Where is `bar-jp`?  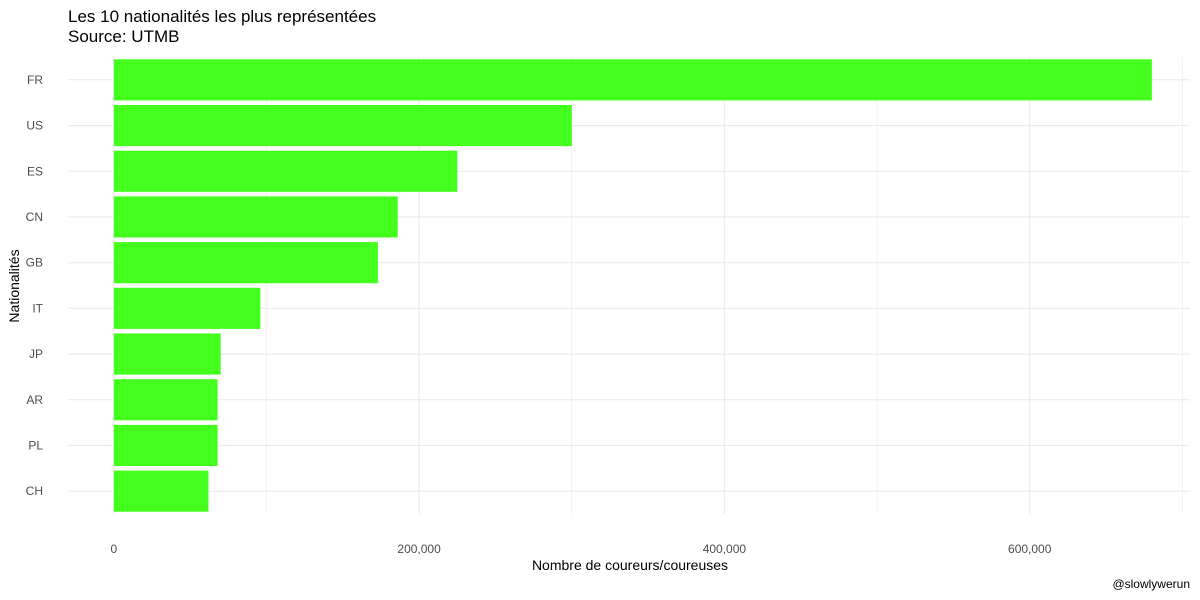 bar-jp is located at coordinates (167, 354).